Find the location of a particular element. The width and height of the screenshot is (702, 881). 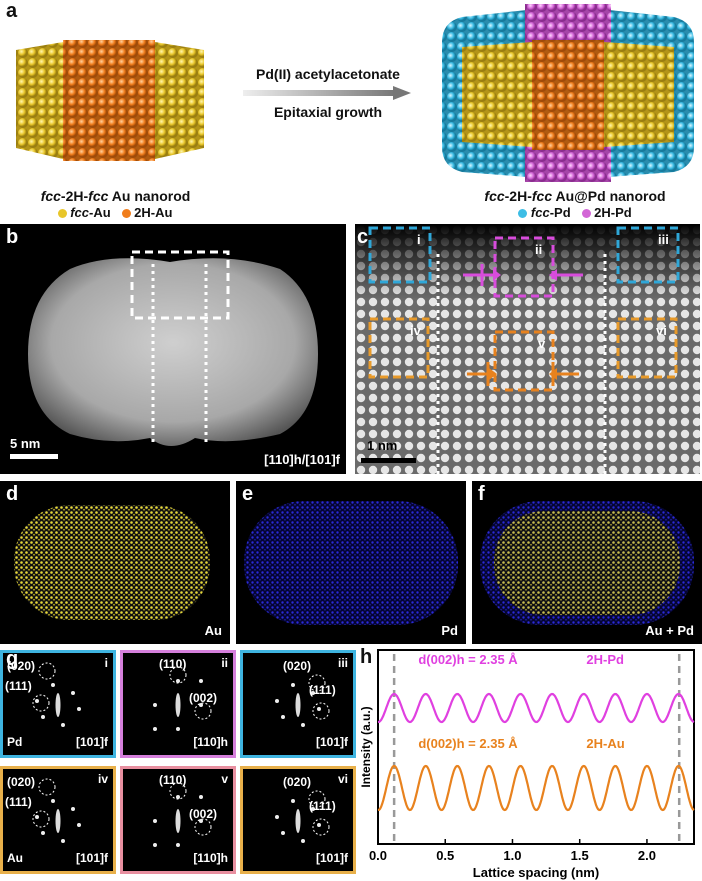

x-tick-label: 0.5 is located at coordinates (445, 855).